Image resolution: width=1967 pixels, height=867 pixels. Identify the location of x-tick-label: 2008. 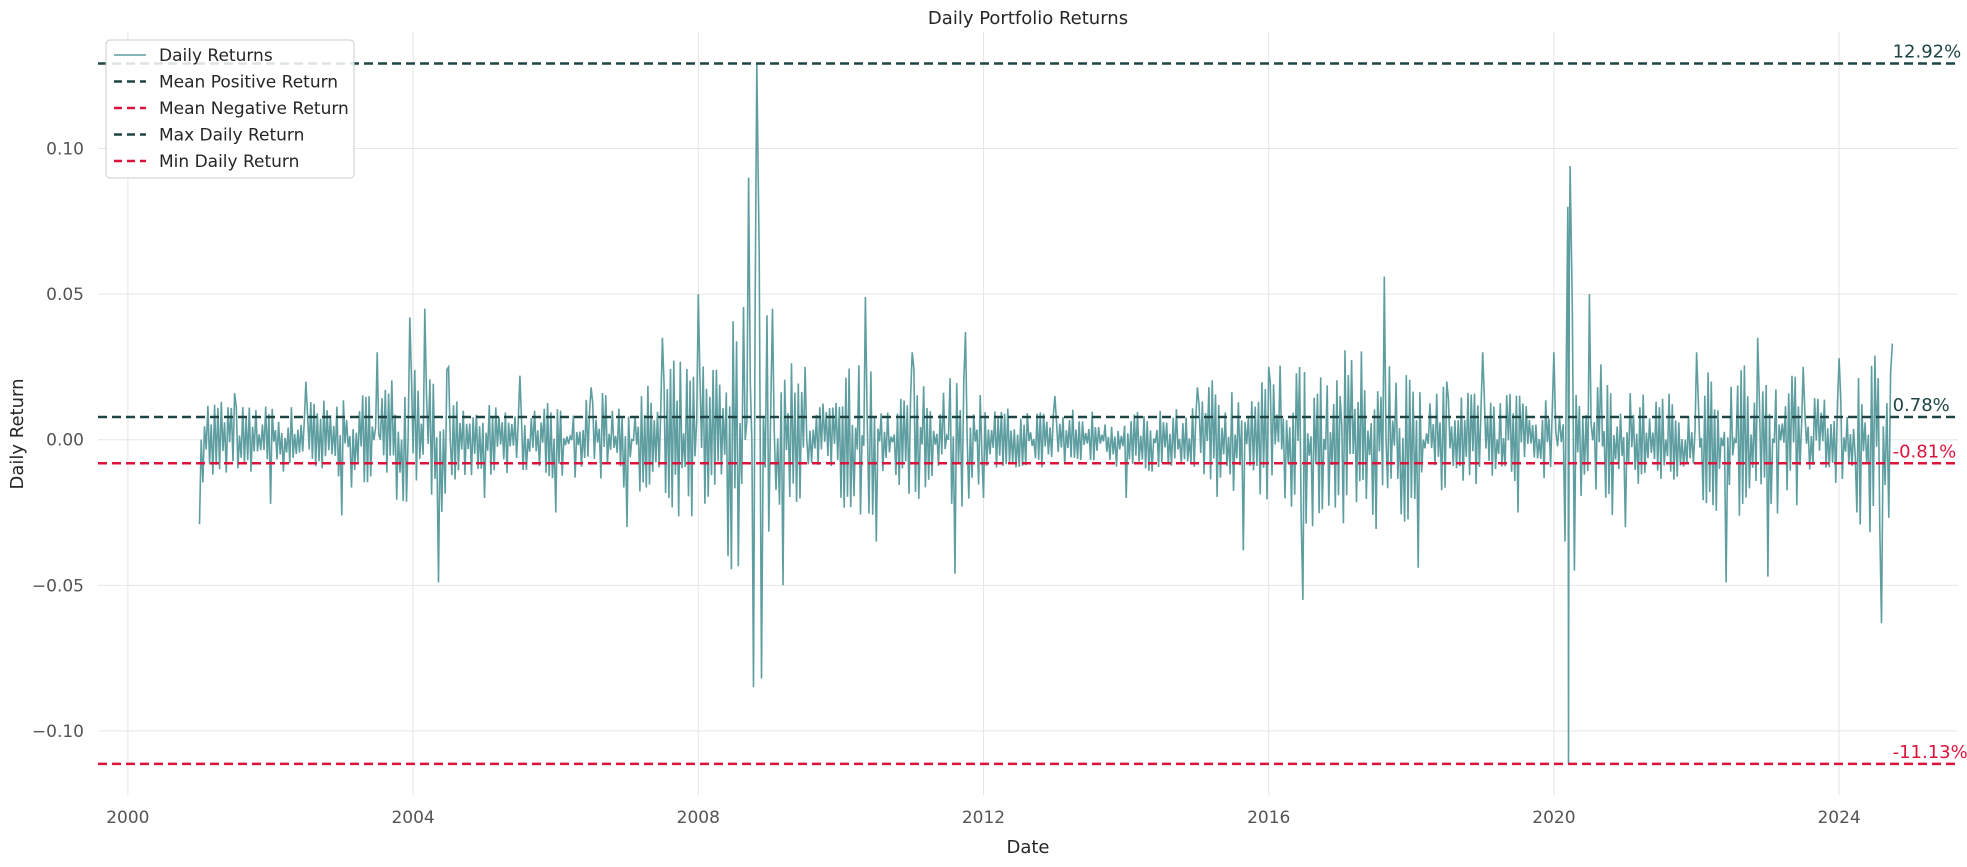
(698, 818).